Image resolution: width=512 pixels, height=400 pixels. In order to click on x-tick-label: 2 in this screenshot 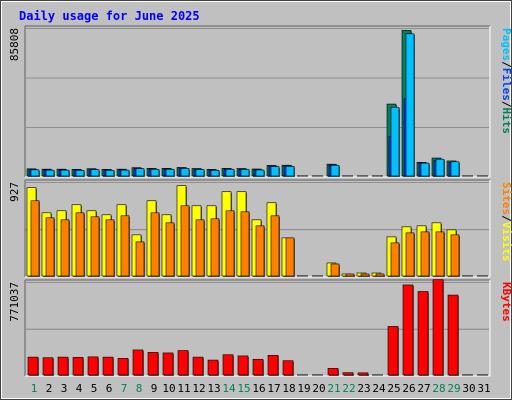, I will do `click(49, 388)`.